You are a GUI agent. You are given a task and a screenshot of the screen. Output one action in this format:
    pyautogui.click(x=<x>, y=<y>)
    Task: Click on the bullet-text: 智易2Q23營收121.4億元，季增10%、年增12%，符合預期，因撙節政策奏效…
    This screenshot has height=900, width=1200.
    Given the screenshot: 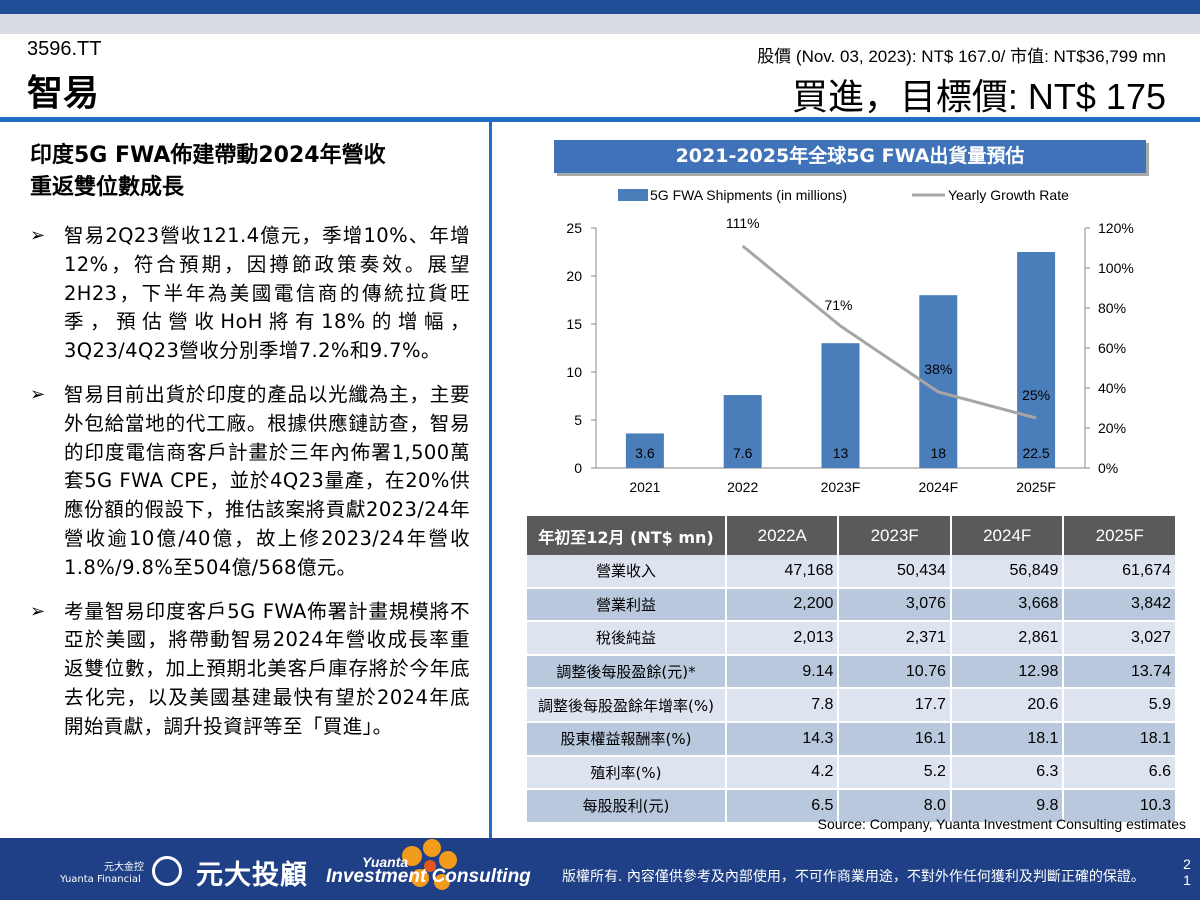 What is the action you would take?
    pyautogui.click(x=267, y=293)
    